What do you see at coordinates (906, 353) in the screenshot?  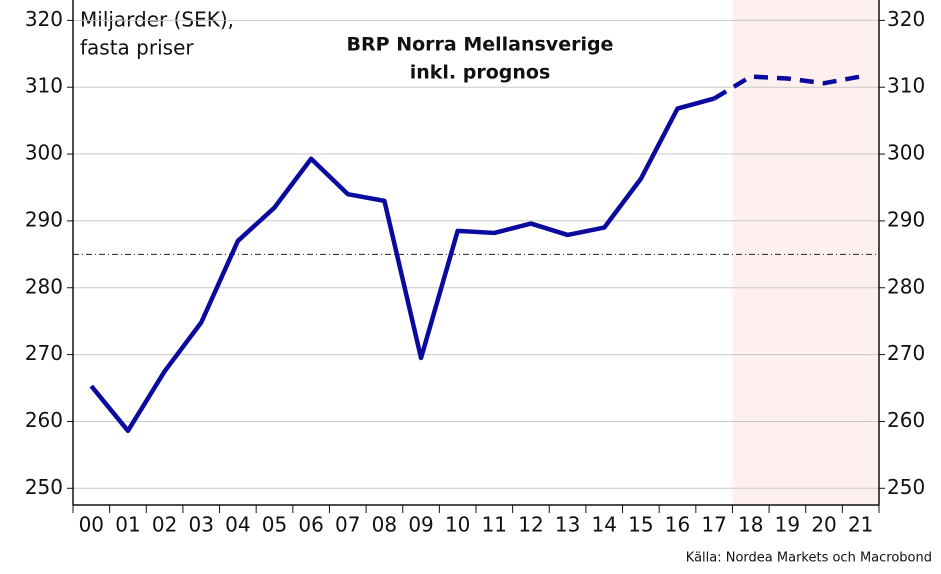 I see `y2-tick-label: 270` at bounding box center [906, 353].